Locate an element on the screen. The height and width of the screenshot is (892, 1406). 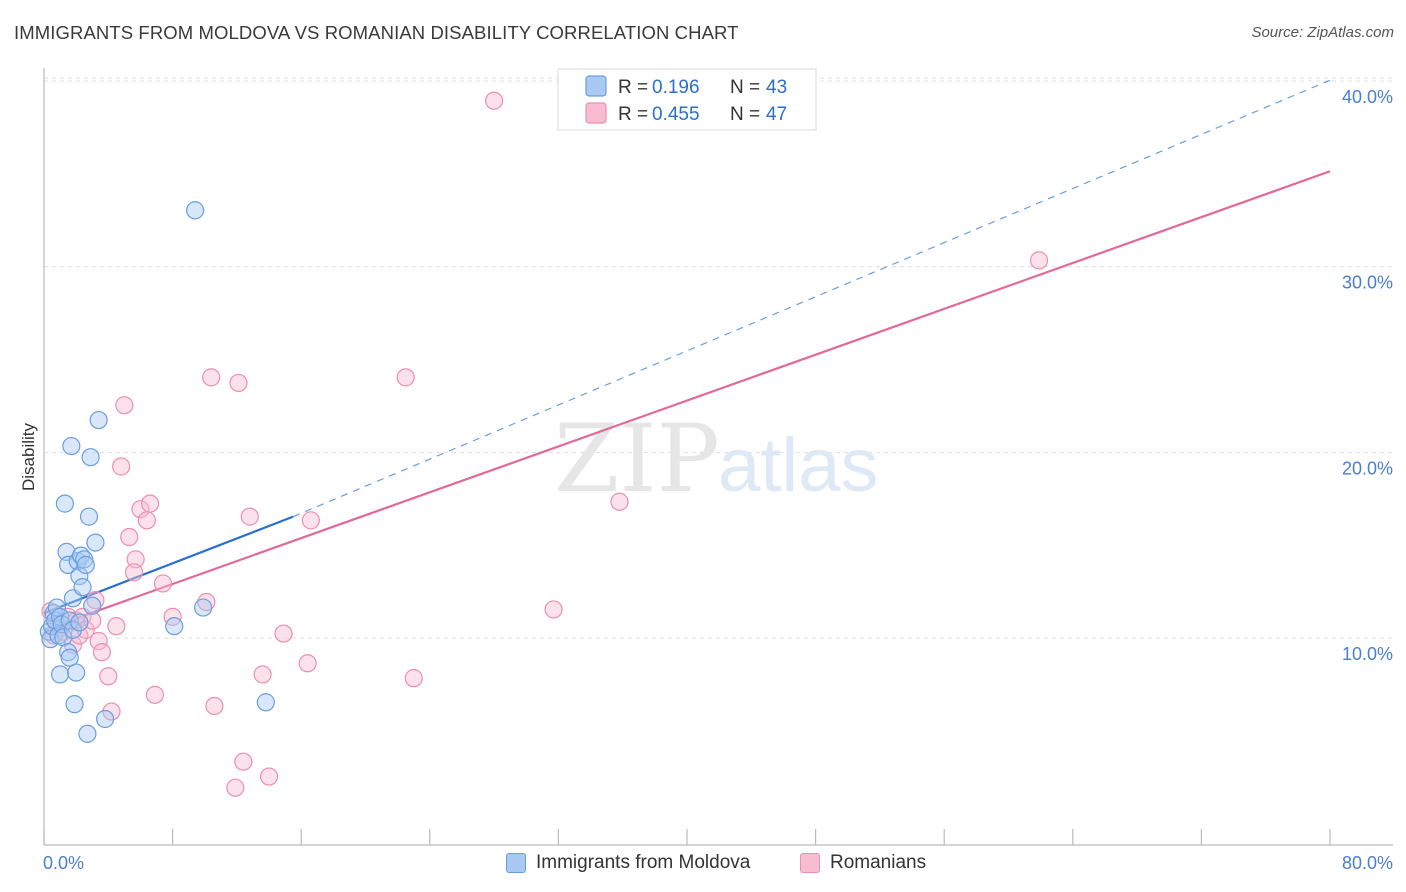
legend-r-value-blue: 0.196 is located at coordinates (676, 87).